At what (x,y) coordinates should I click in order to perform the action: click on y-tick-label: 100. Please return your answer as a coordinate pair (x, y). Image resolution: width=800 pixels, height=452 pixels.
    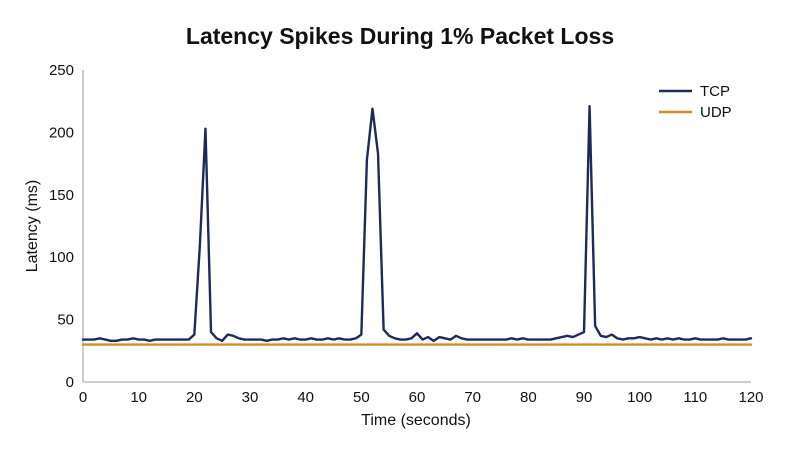
    Looking at the image, I should click on (61, 257).